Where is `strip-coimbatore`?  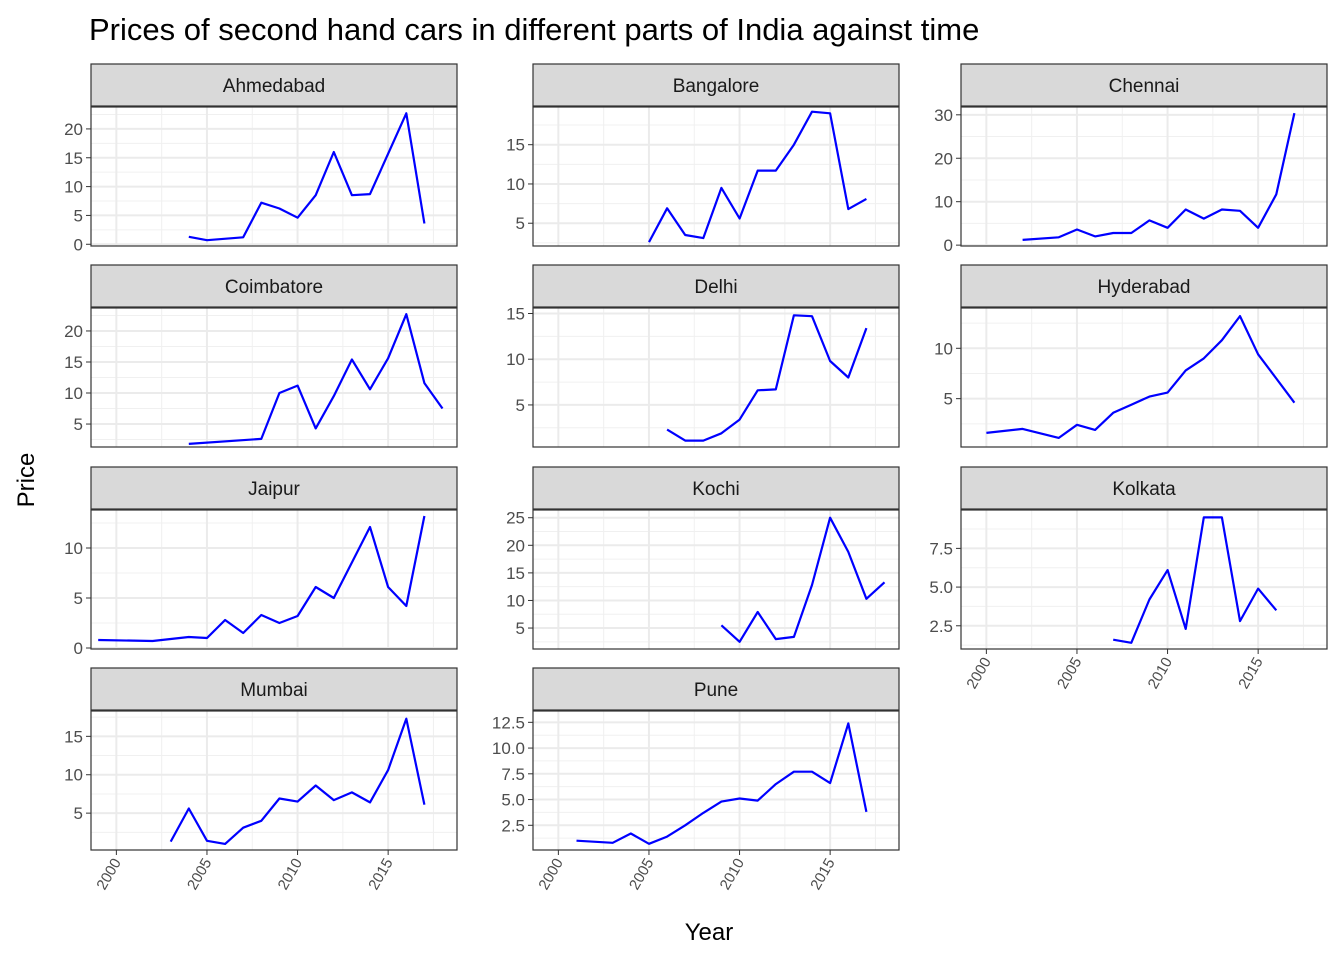 strip-coimbatore is located at coordinates (274, 286).